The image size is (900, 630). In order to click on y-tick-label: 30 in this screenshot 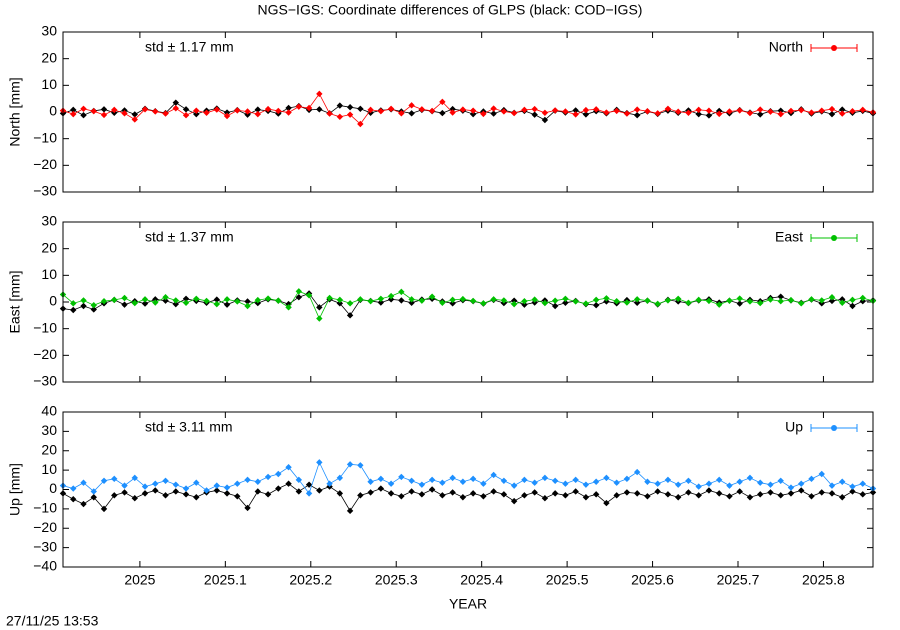, I will do `click(49, 31)`.